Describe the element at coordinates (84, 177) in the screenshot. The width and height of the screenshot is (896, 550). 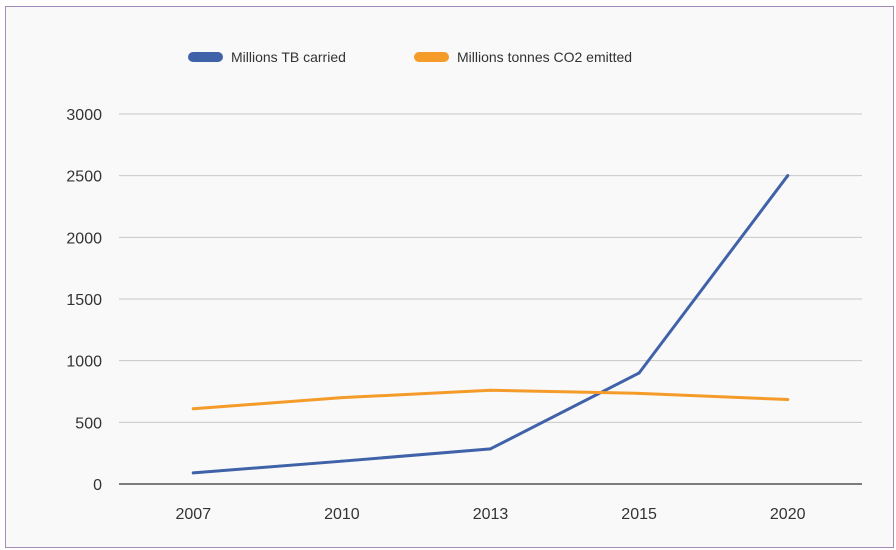
I see `y-tick-label: 2500` at that location.